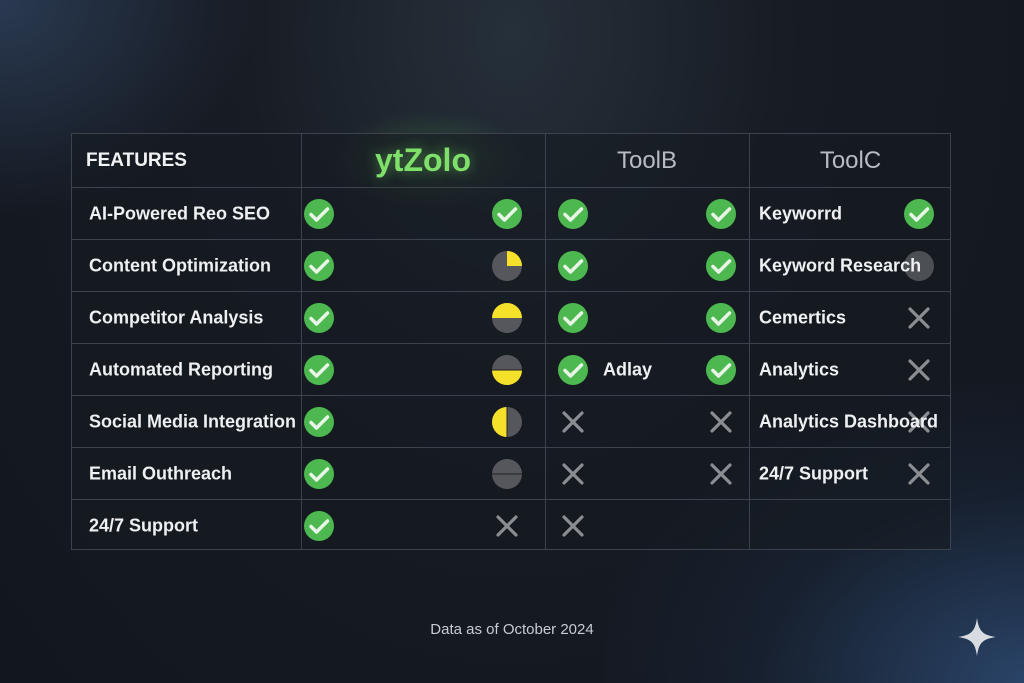  What do you see at coordinates (161, 473) in the screenshot?
I see `feature-label: Email Outhreach` at bounding box center [161, 473].